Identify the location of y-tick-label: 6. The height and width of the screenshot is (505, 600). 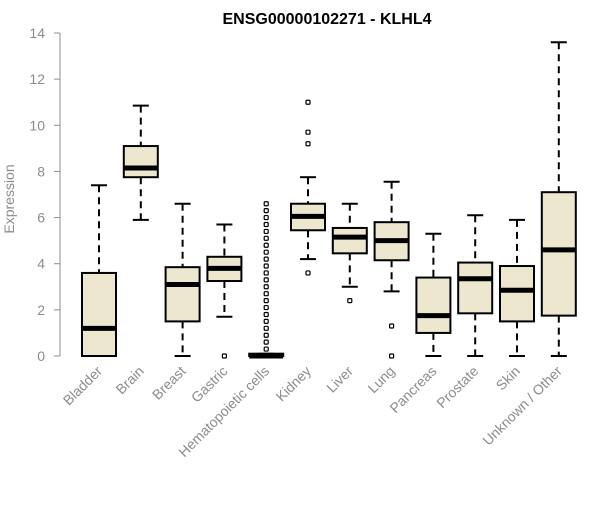
(41, 218).